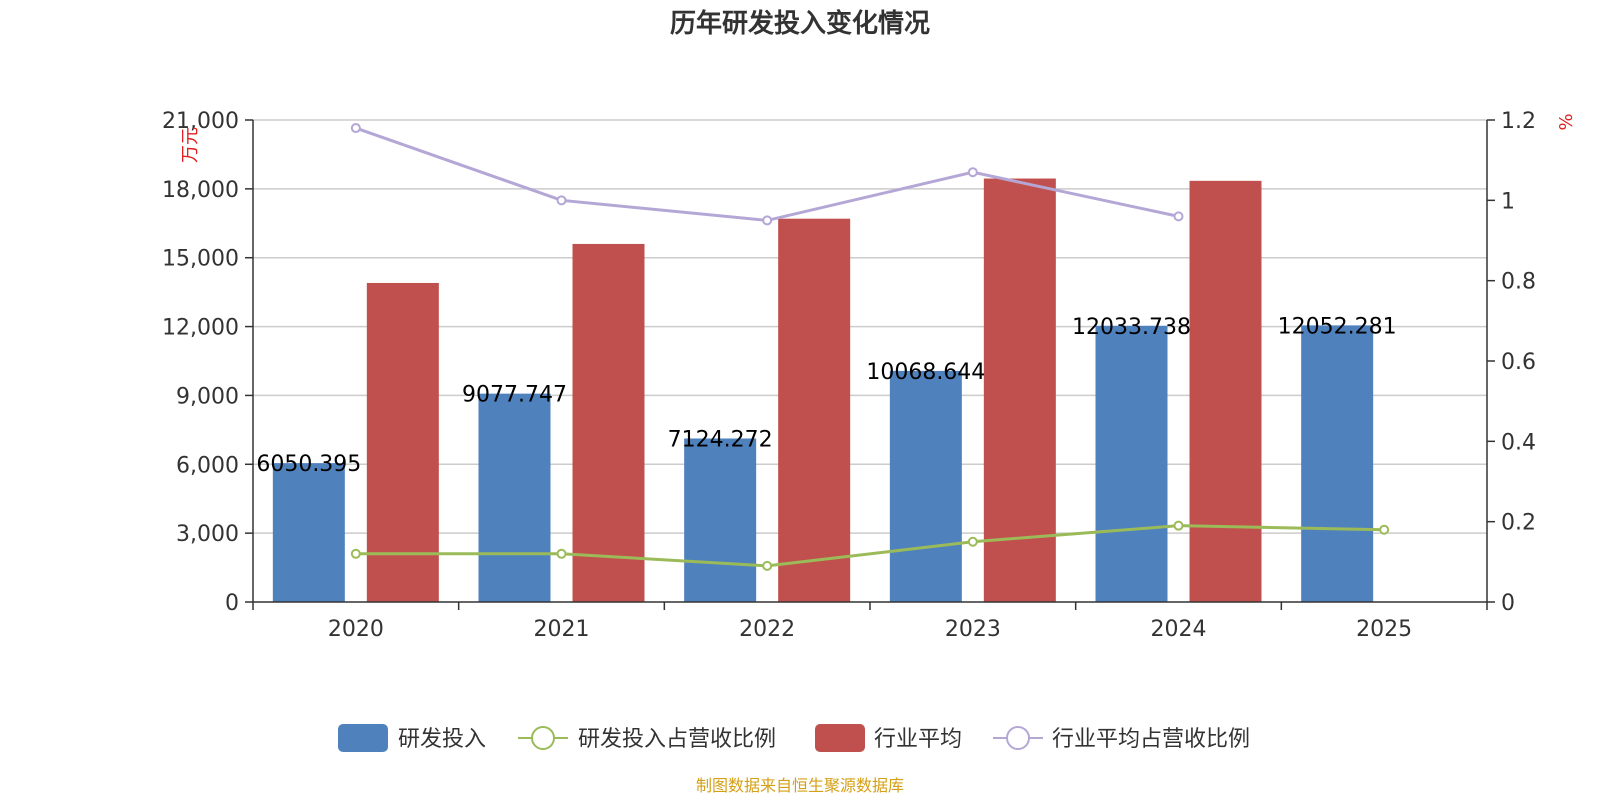 Image resolution: width=1600 pixels, height=800 pixels. Describe the element at coordinates (562, 629) in the screenshot. I see `x-axis-label: 2021` at that location.